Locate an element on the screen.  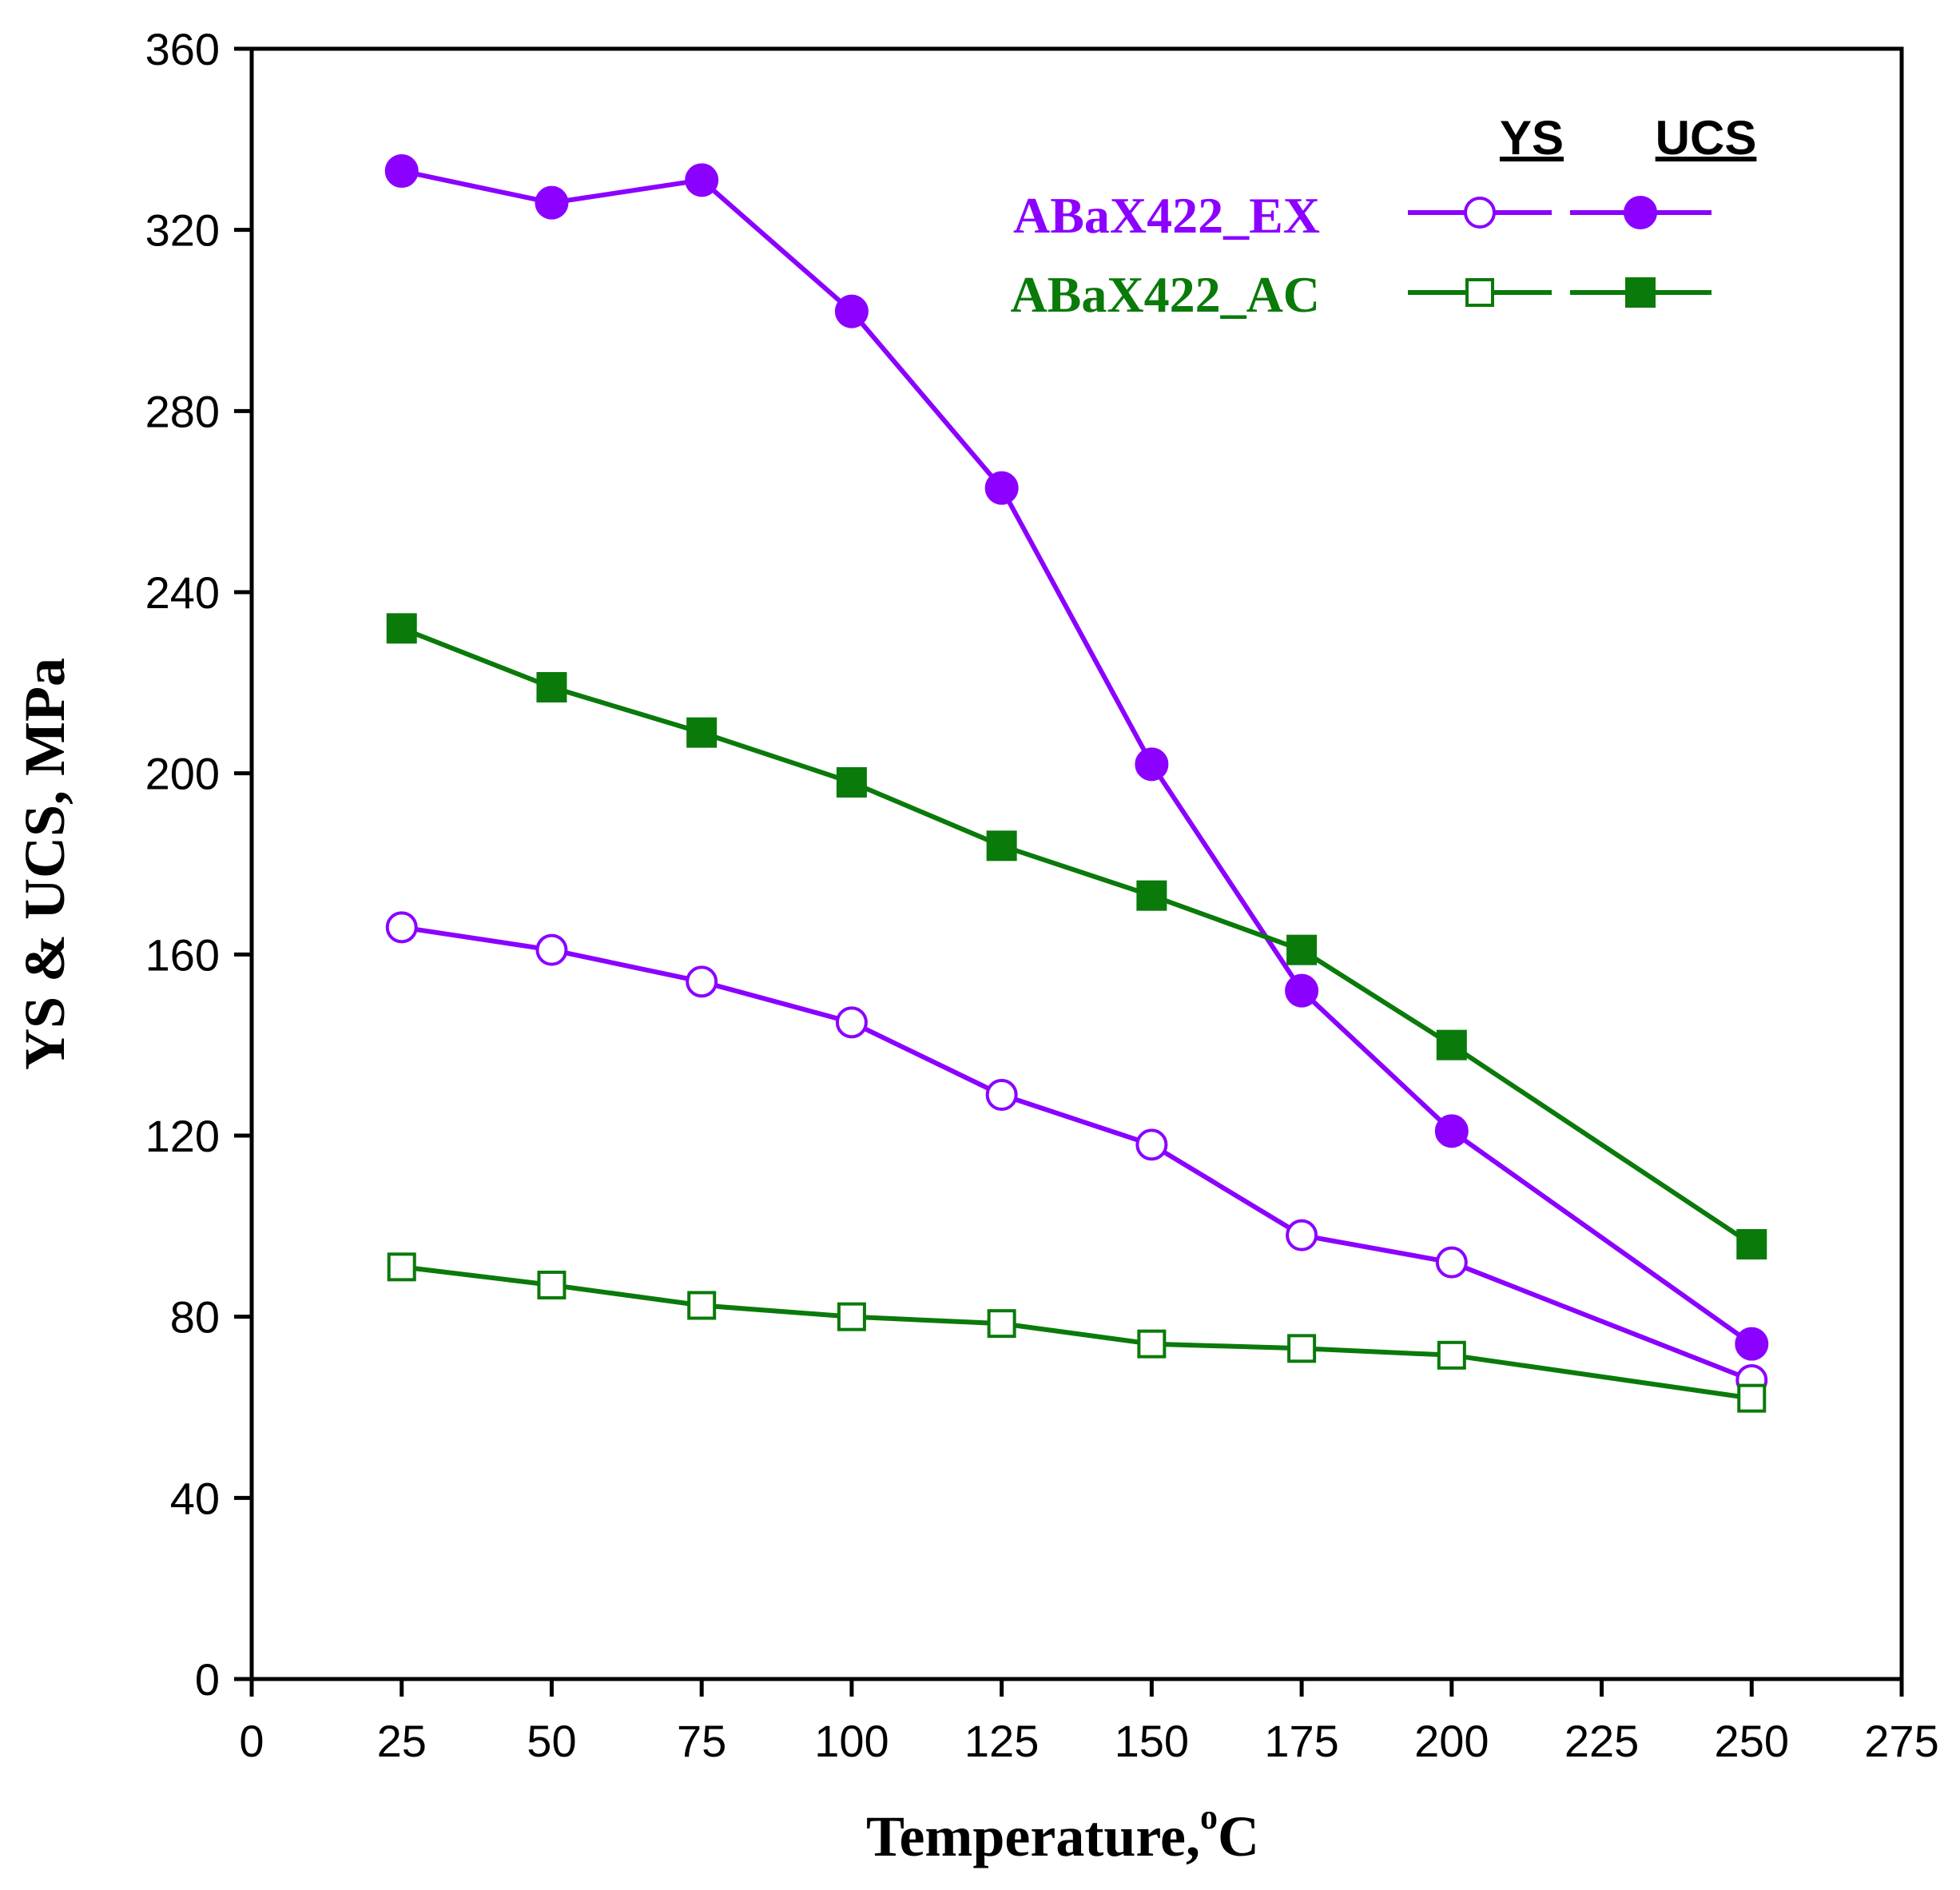
legend-marker-ac-ucs is located at coordinates (1641, 292).